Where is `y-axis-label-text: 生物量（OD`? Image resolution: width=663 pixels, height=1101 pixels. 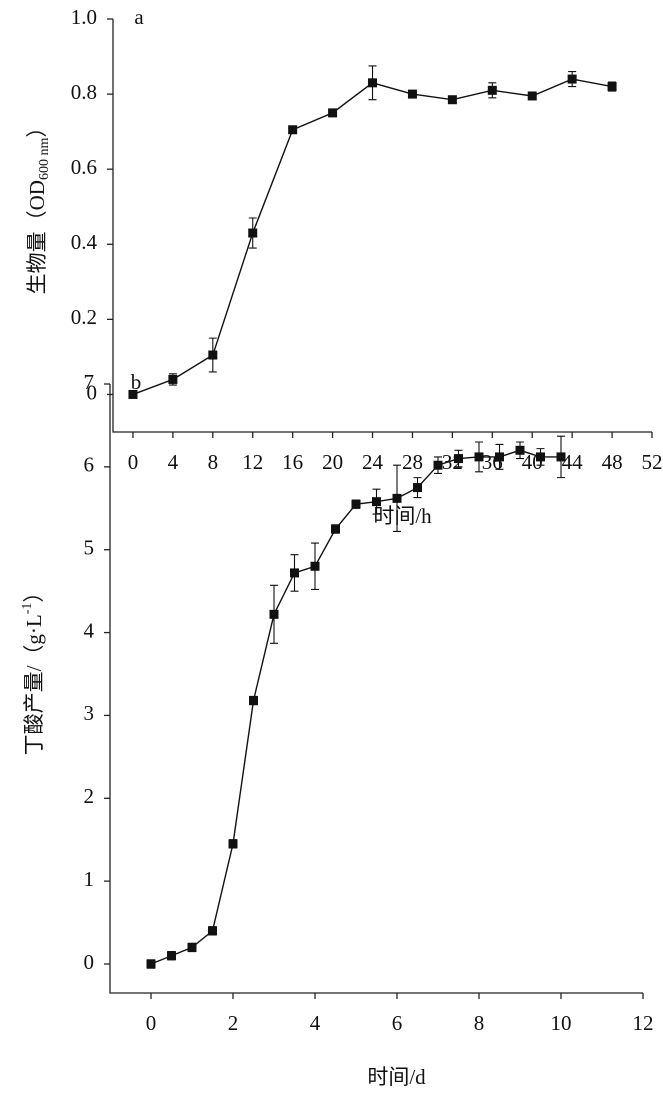
y-axis-label-text: 生物量（OD is located at coordinates (37, 237).